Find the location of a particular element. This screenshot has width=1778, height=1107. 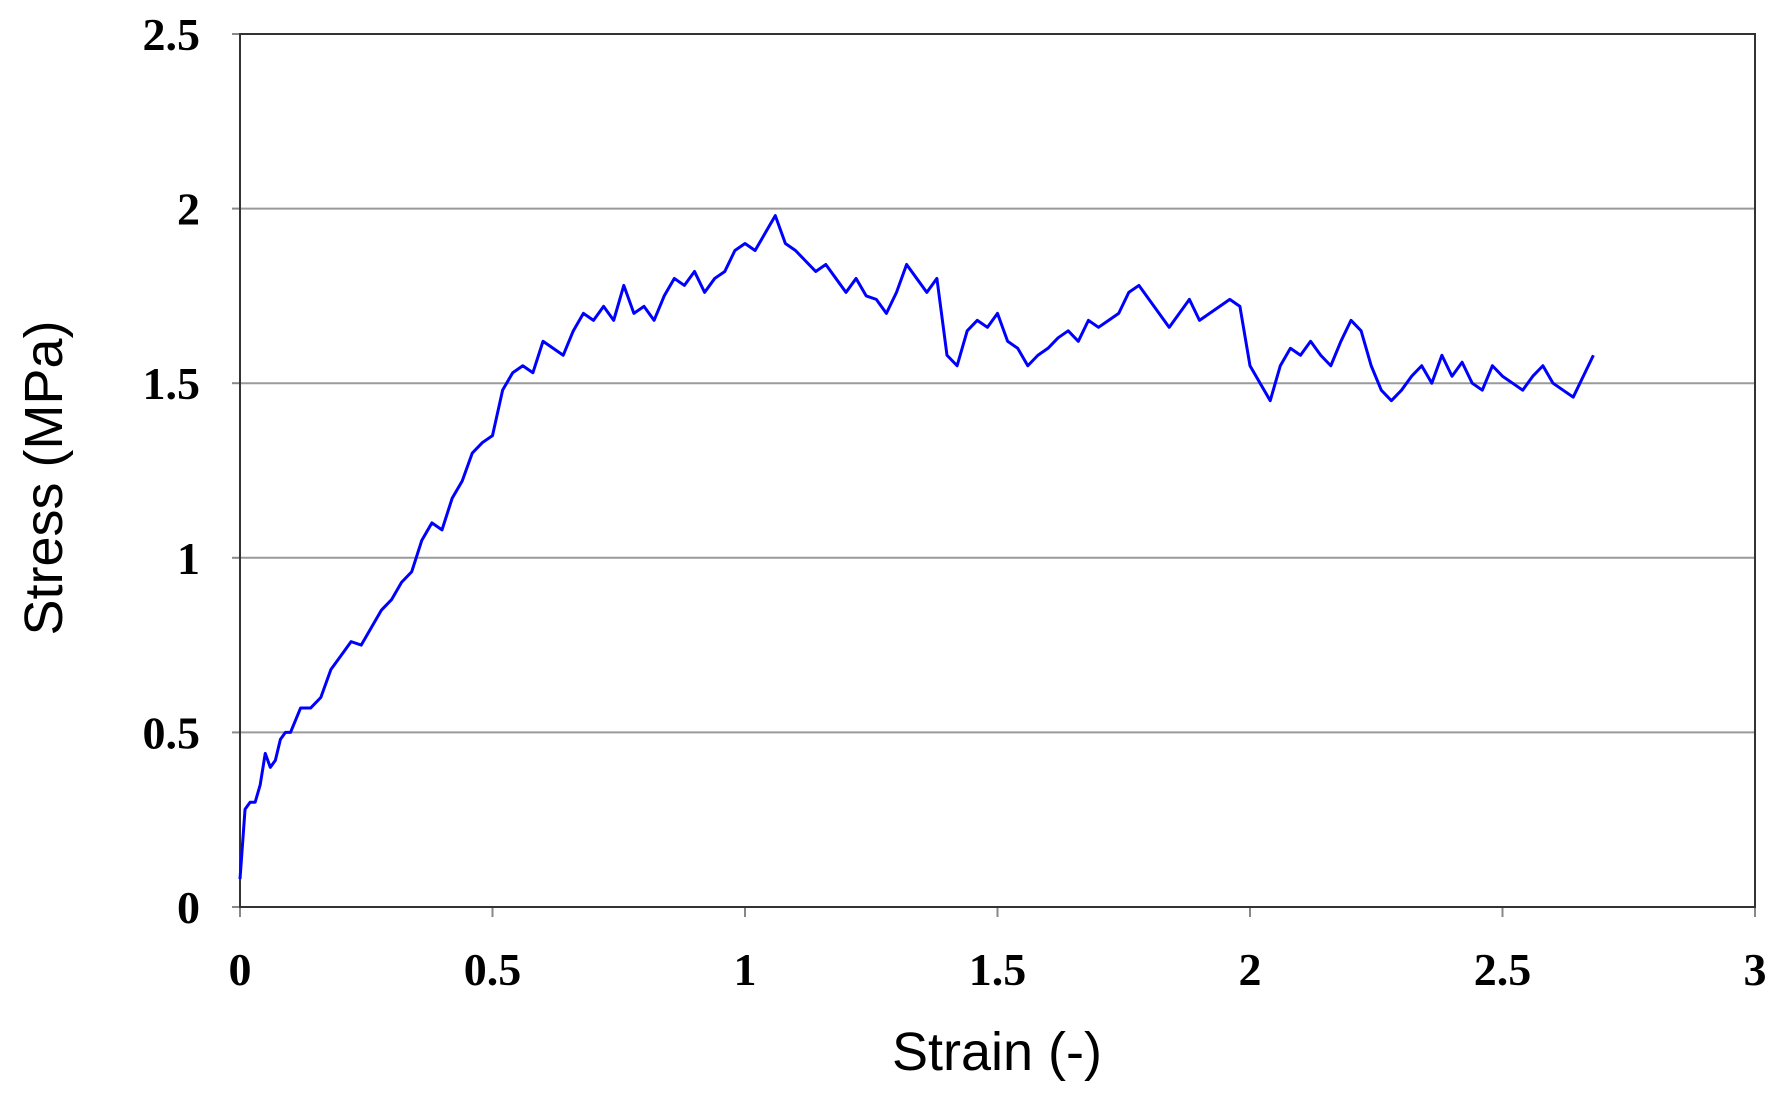

y-tick-label: 2.5 is located at coordinates (172, 34).